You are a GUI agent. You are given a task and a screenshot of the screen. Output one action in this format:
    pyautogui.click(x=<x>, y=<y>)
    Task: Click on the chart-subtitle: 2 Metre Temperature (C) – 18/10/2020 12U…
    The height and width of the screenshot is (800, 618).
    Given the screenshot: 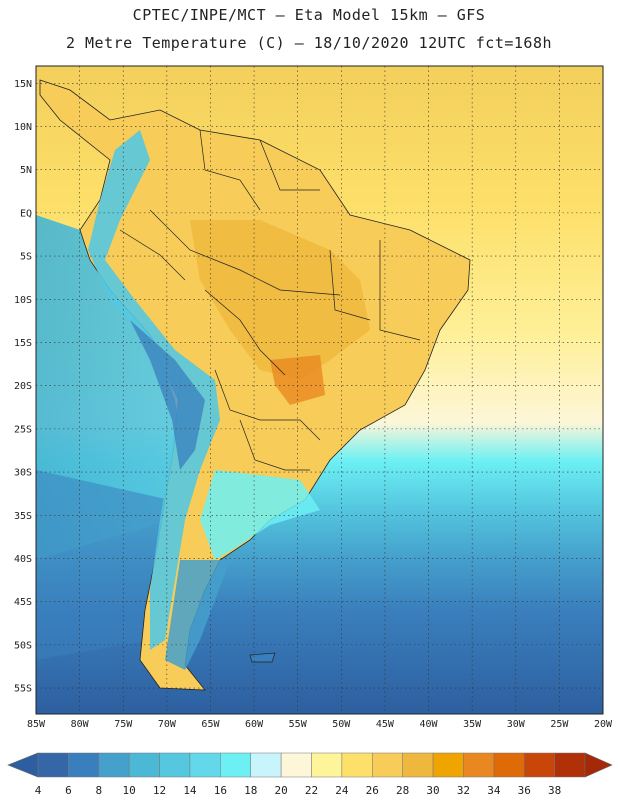 What is the action you would take?
    pyautogui.click(x=309, y=43)
    